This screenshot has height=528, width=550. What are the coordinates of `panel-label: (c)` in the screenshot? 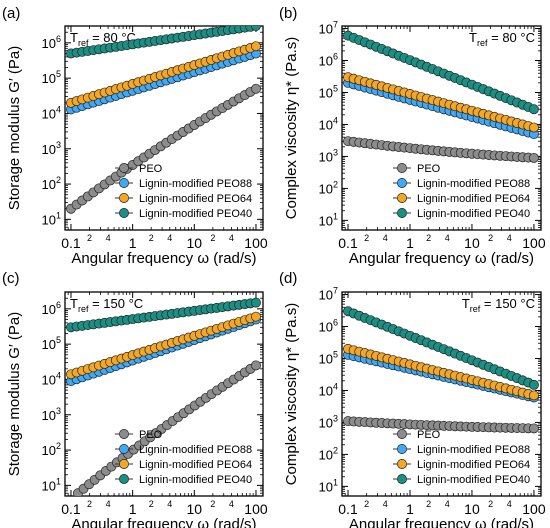 It's located at (11, 278).